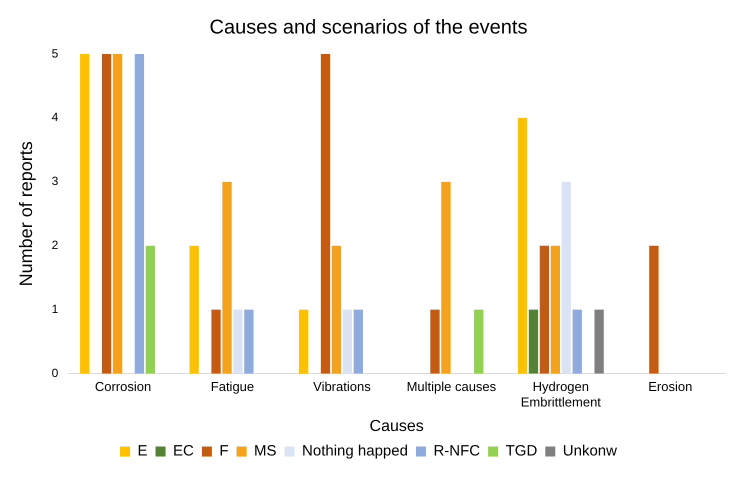 The image size is (743, 477). What do you see at coordinates (55, 181) in the screenshot?
I see `y-tick-label: 3` at bounding box center [55, 181].